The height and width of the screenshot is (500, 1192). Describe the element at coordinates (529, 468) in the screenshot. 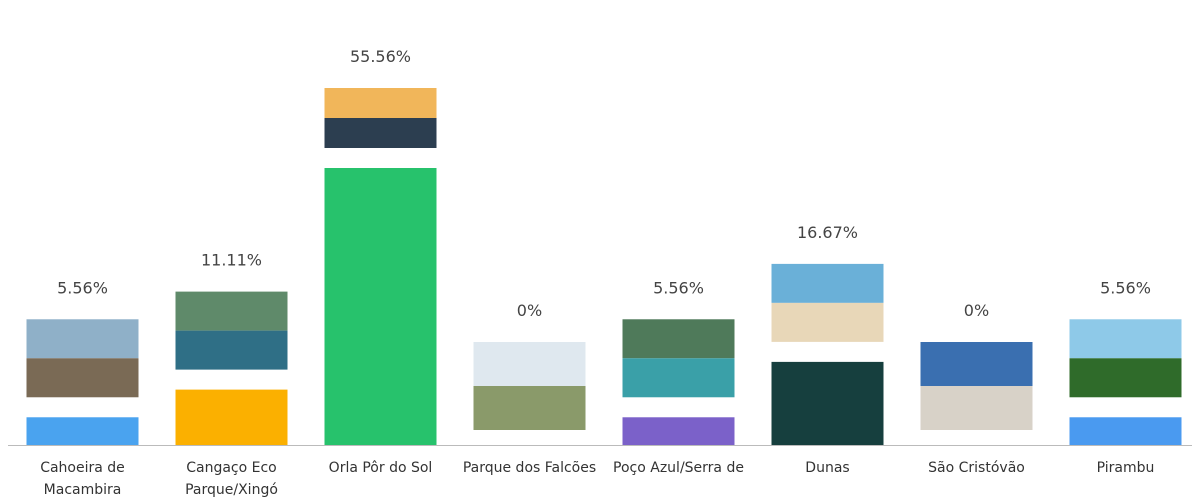

I see `x-tick-label: Parque dos Falcões` at that location.